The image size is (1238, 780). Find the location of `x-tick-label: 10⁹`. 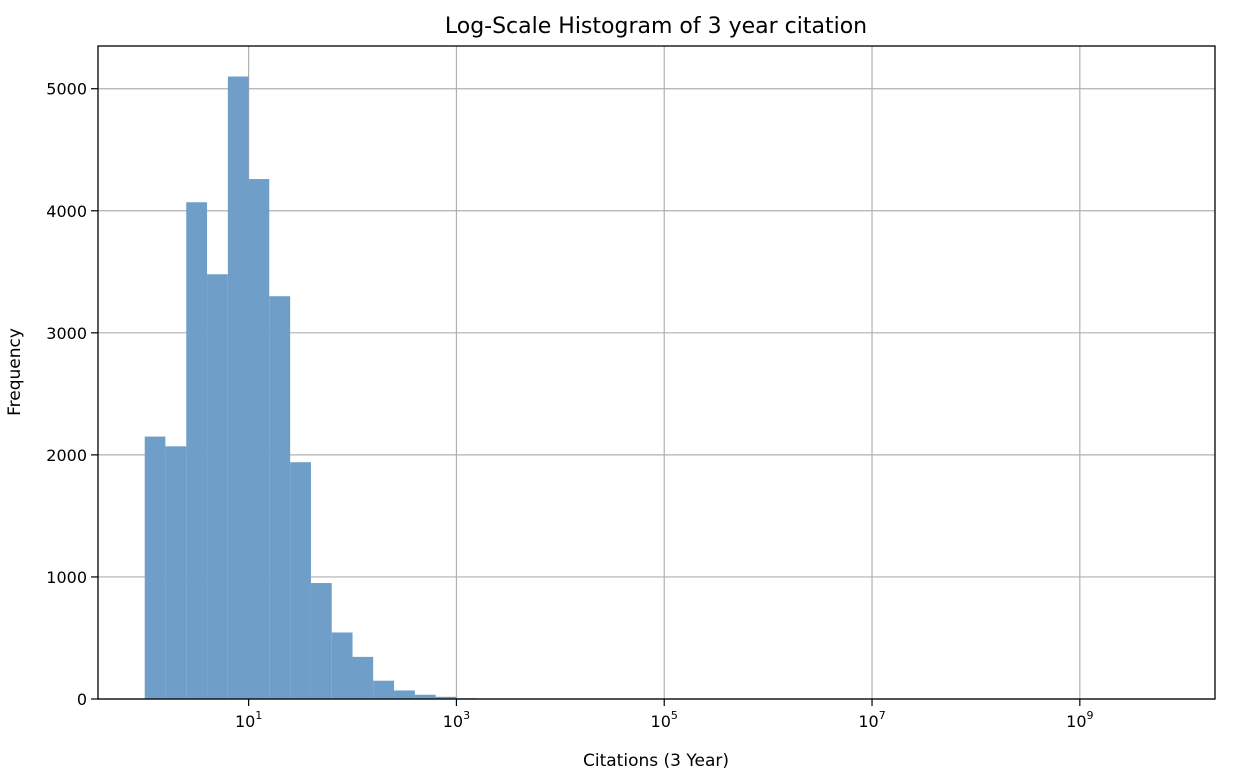

x-tick-label: 10⁹ is located at coordinates (1079, 720).